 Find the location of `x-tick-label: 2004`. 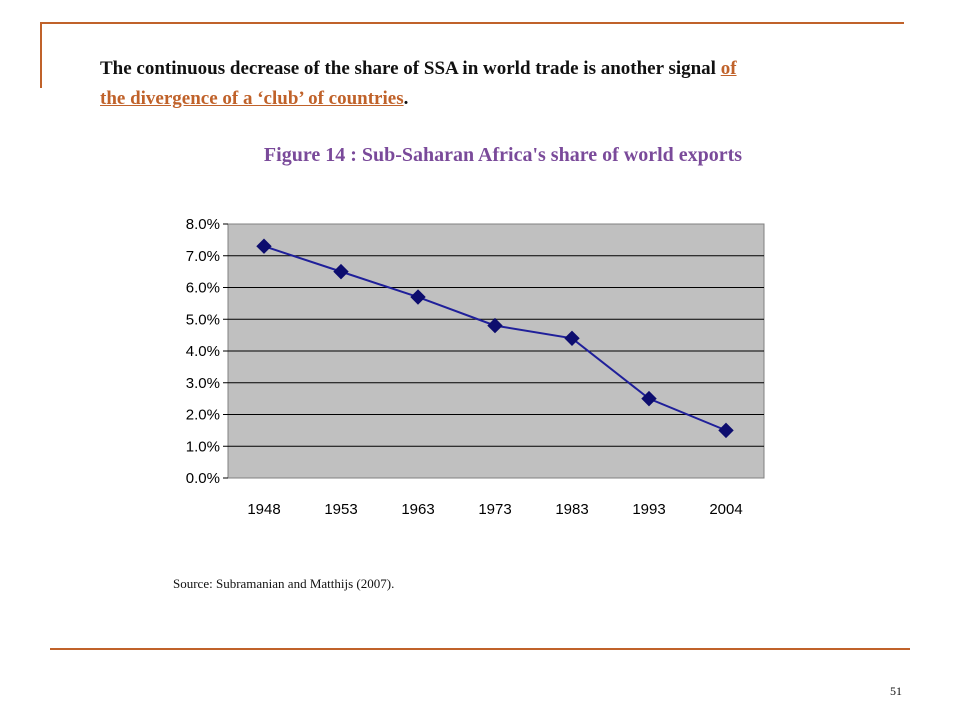

x-tick-label: 2004 is located at coordinates (725, 509).